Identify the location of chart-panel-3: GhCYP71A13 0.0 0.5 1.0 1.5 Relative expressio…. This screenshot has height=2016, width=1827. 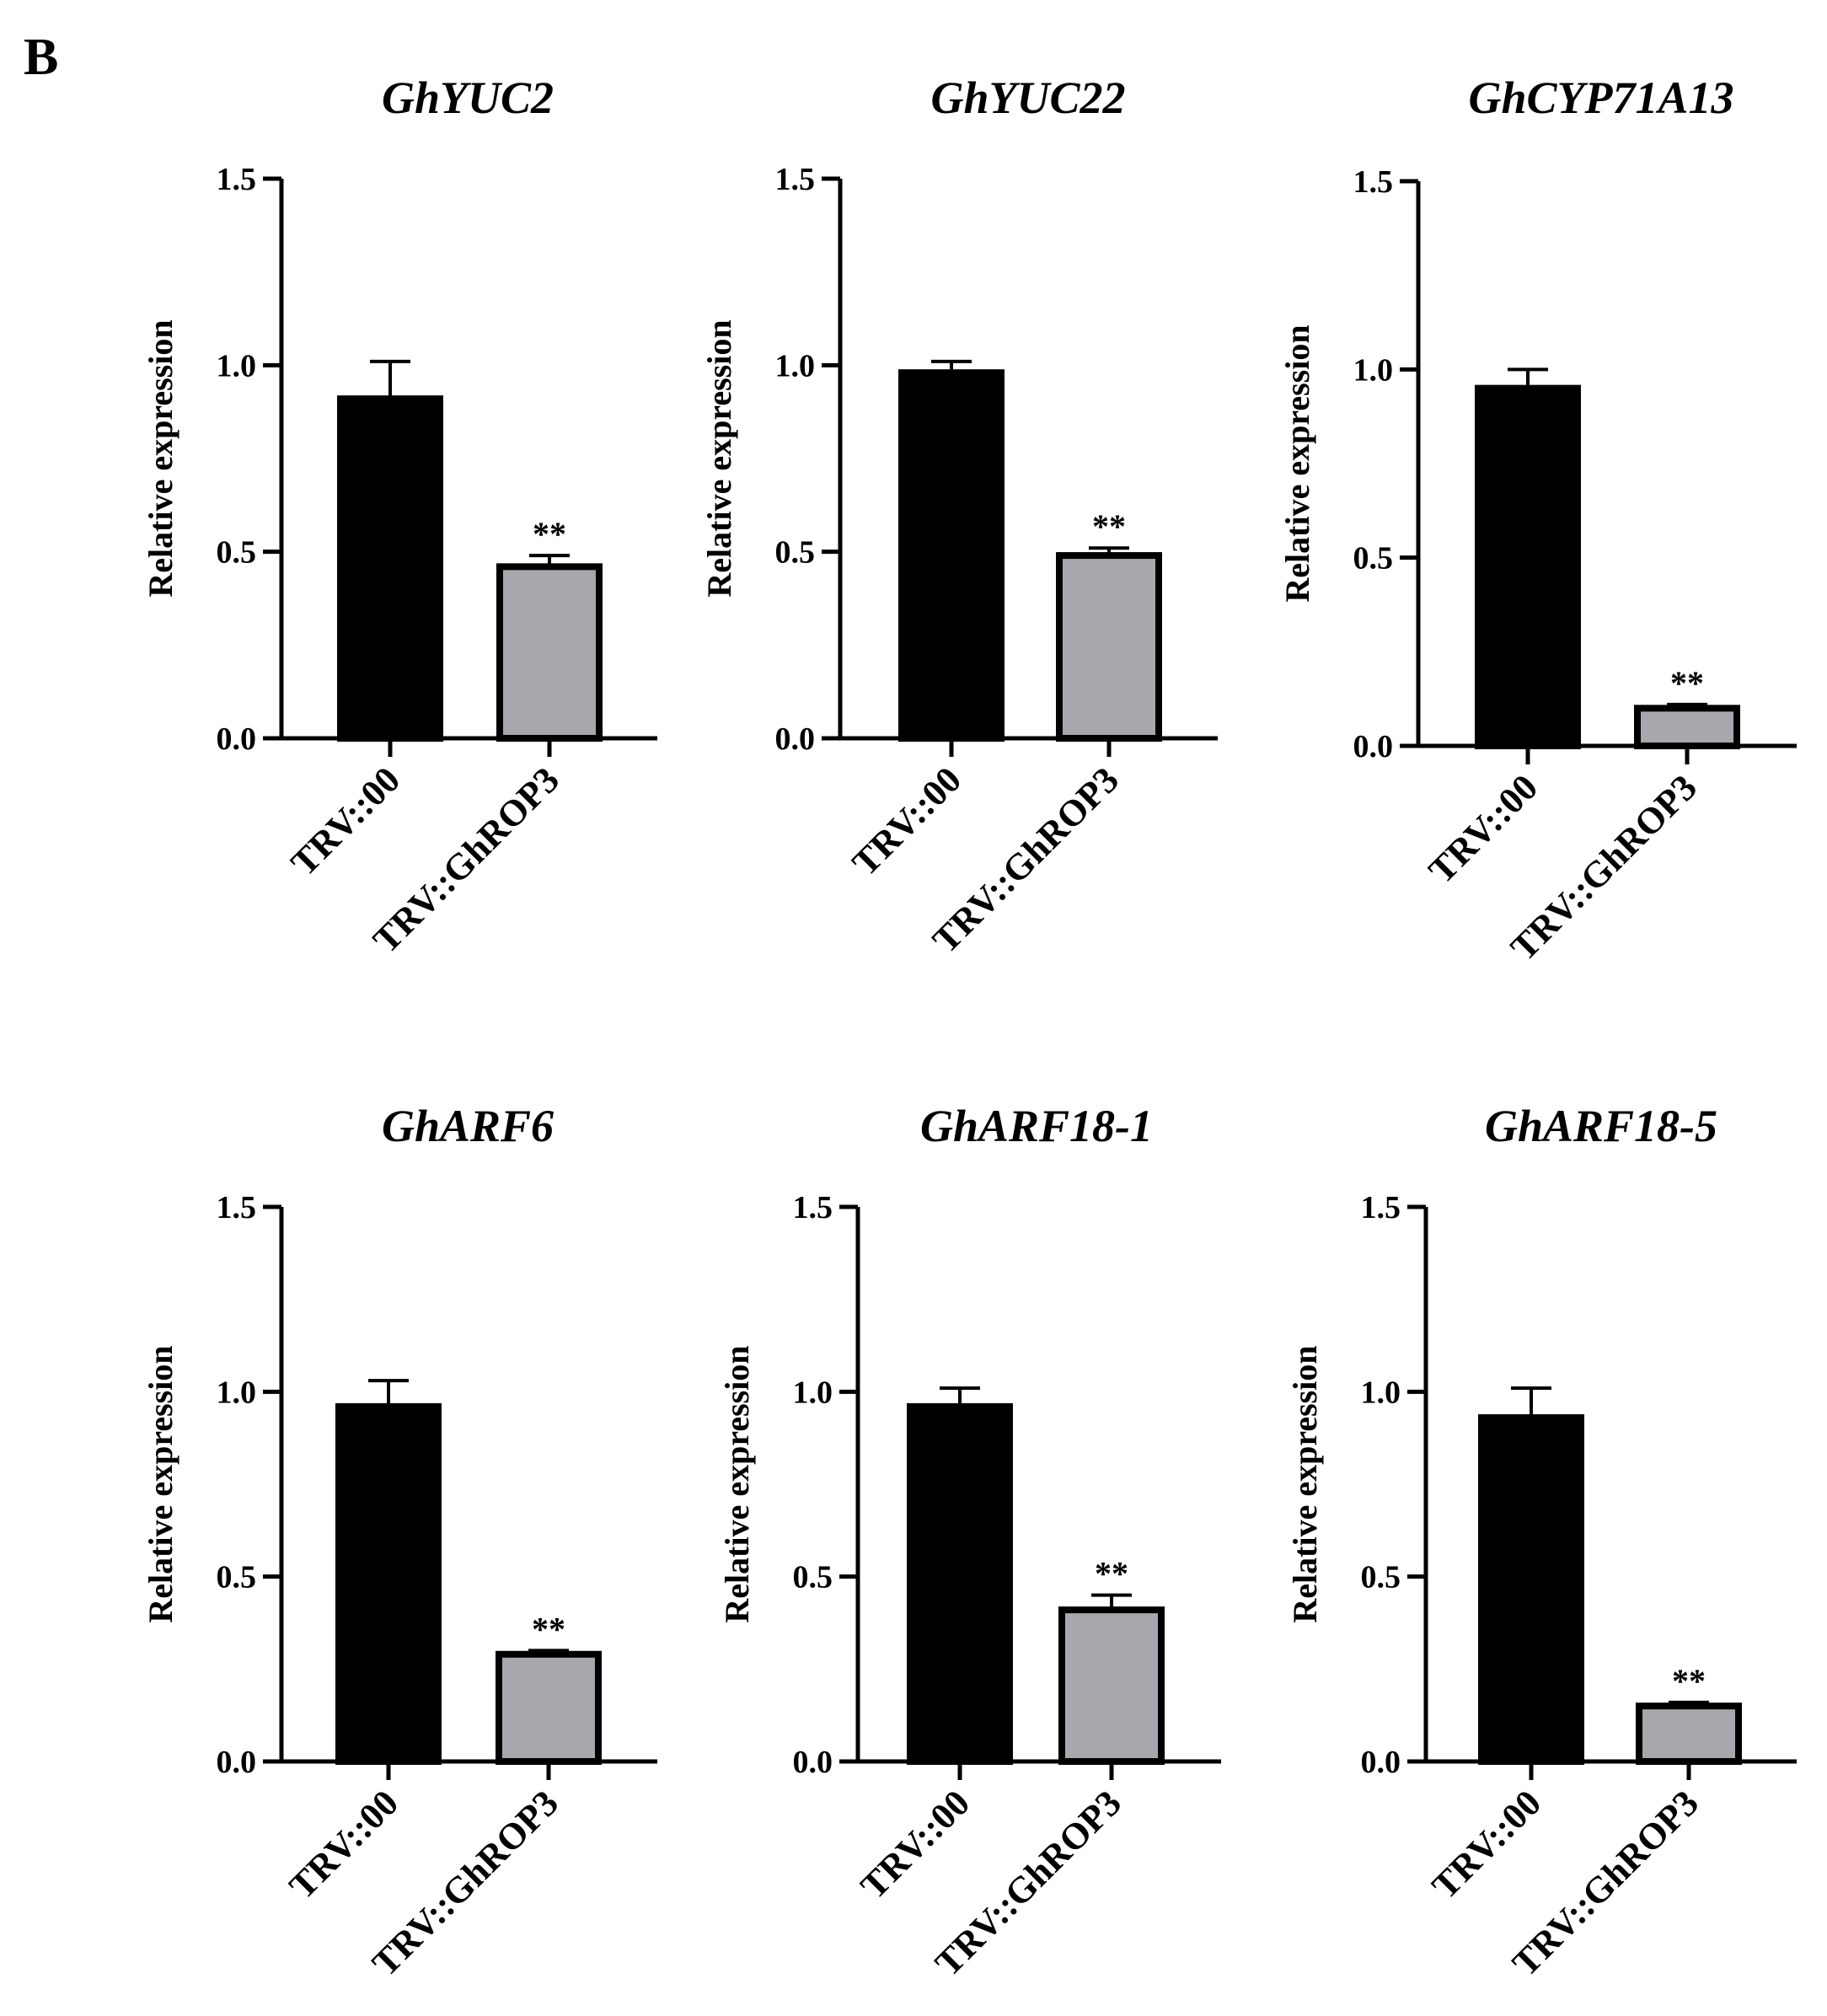
(1537, 520).